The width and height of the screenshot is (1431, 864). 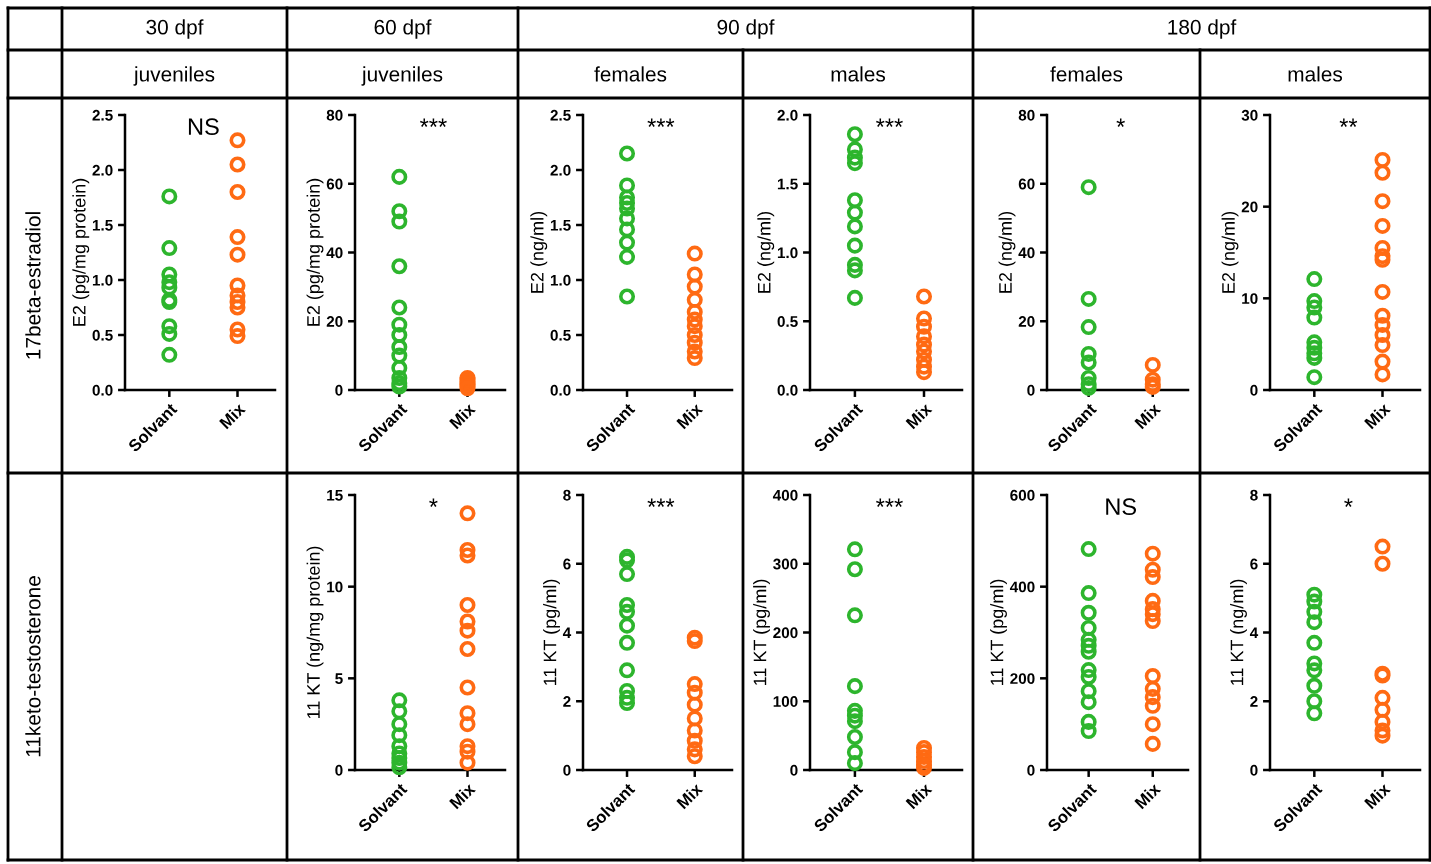 What do you see at coordinates (1249, 115) in the screenshot?
I see `y-tick-label: 30` at bounding box center [1249, 115].